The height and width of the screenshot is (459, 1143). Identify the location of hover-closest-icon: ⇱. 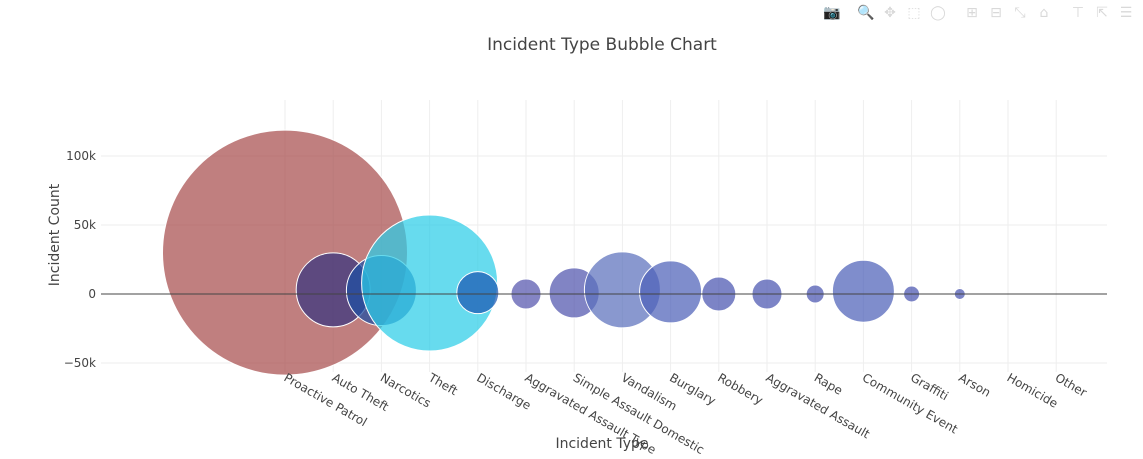
(1102, 13).